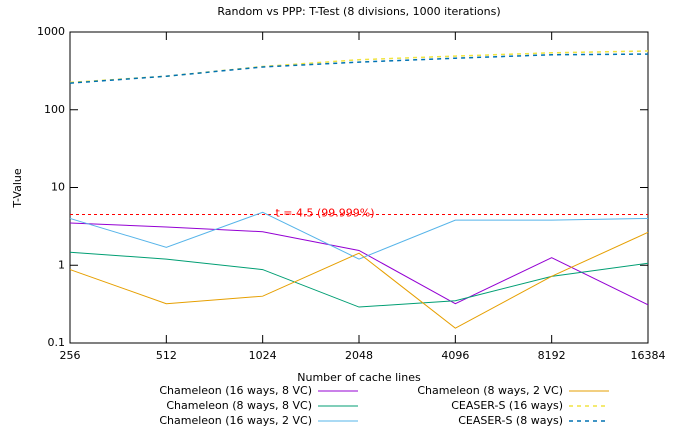 The width and height of the screenshot is (693, 434). I want to click on y-tick-label: 1000, so click(51, 31).